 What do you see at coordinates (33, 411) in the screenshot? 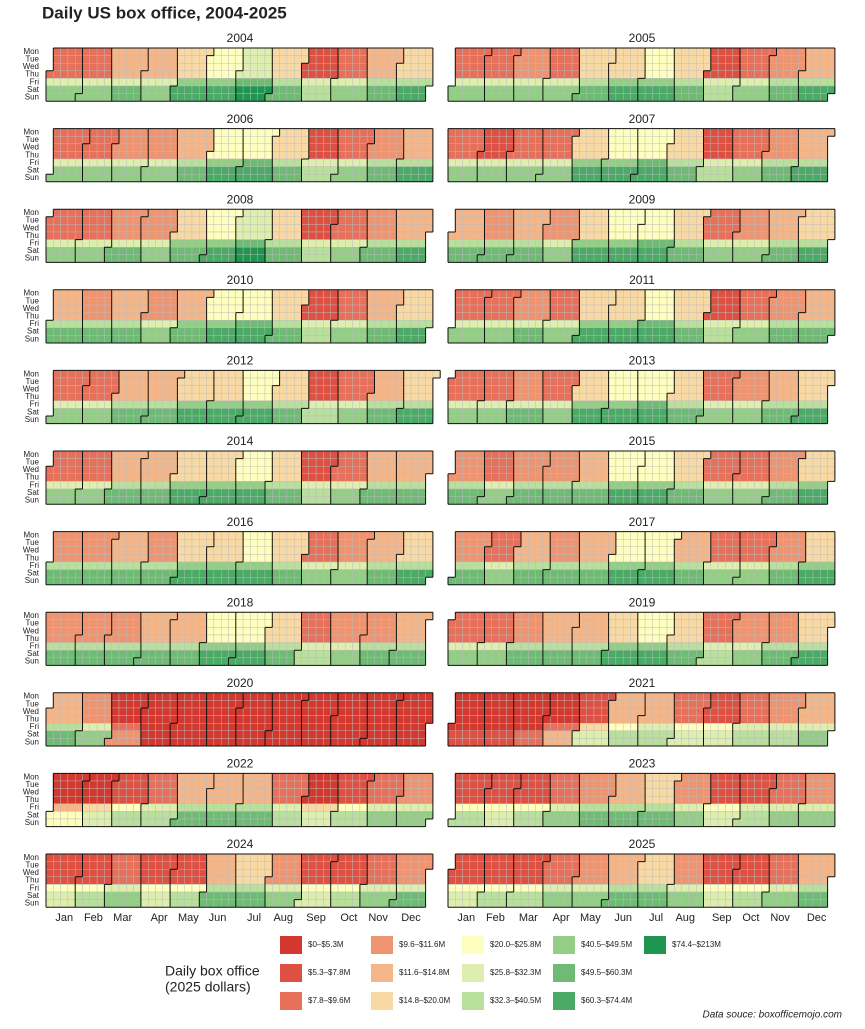
I see `weekday-label: Sat` at bounding box center [33, 411].